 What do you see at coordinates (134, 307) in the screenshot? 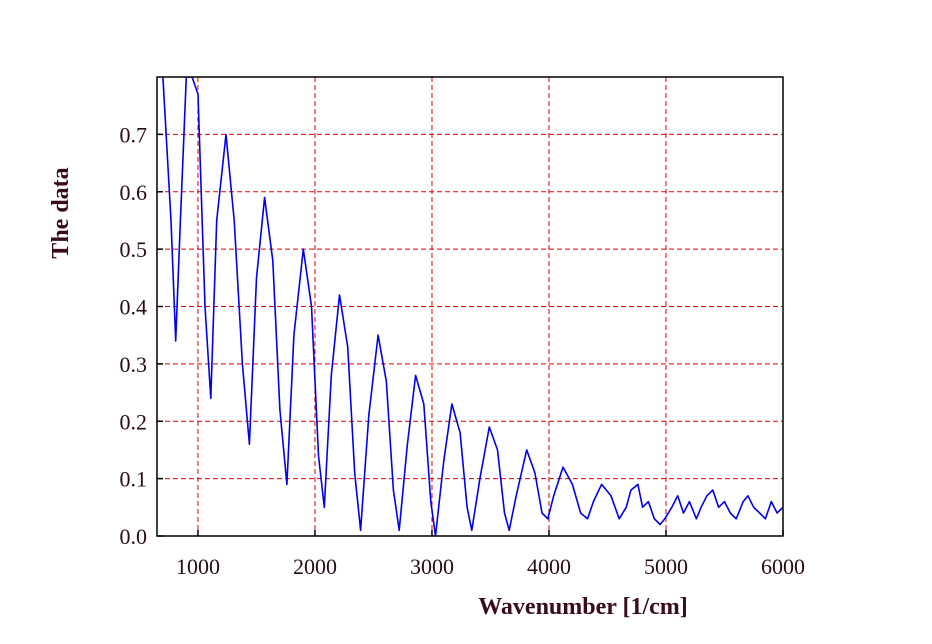
I see `y-tick-label: 0.4` at bounding box center [134, 307].